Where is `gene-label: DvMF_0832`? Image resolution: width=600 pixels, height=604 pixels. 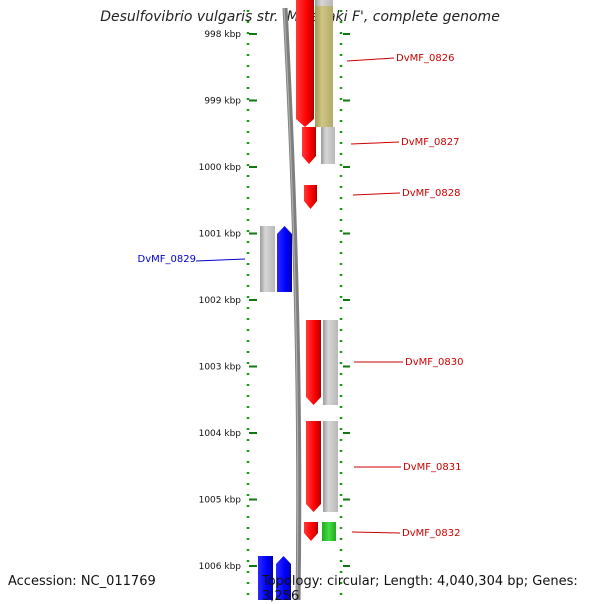
gene-label: DvMF_0832 is located at coordinates (431, 533).